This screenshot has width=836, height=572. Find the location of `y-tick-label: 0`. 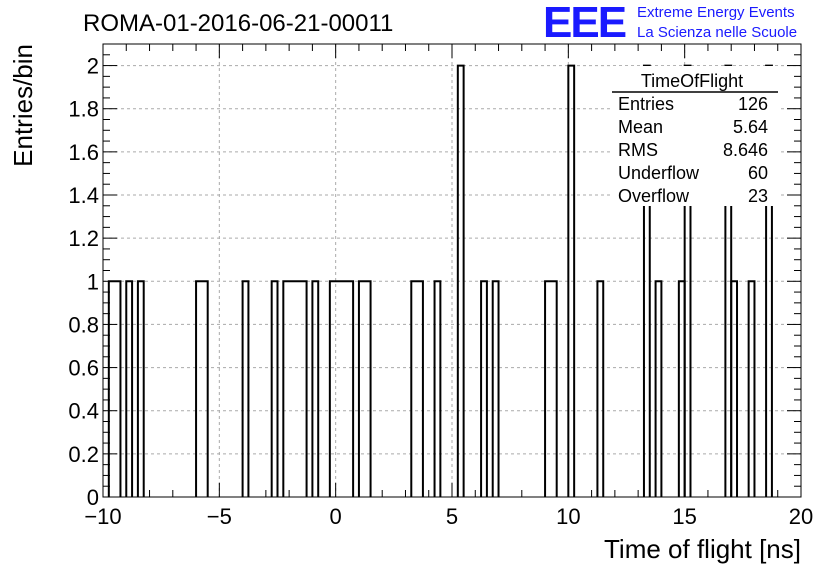

y-tick-label: 0 is located at coordinates (93, 497).